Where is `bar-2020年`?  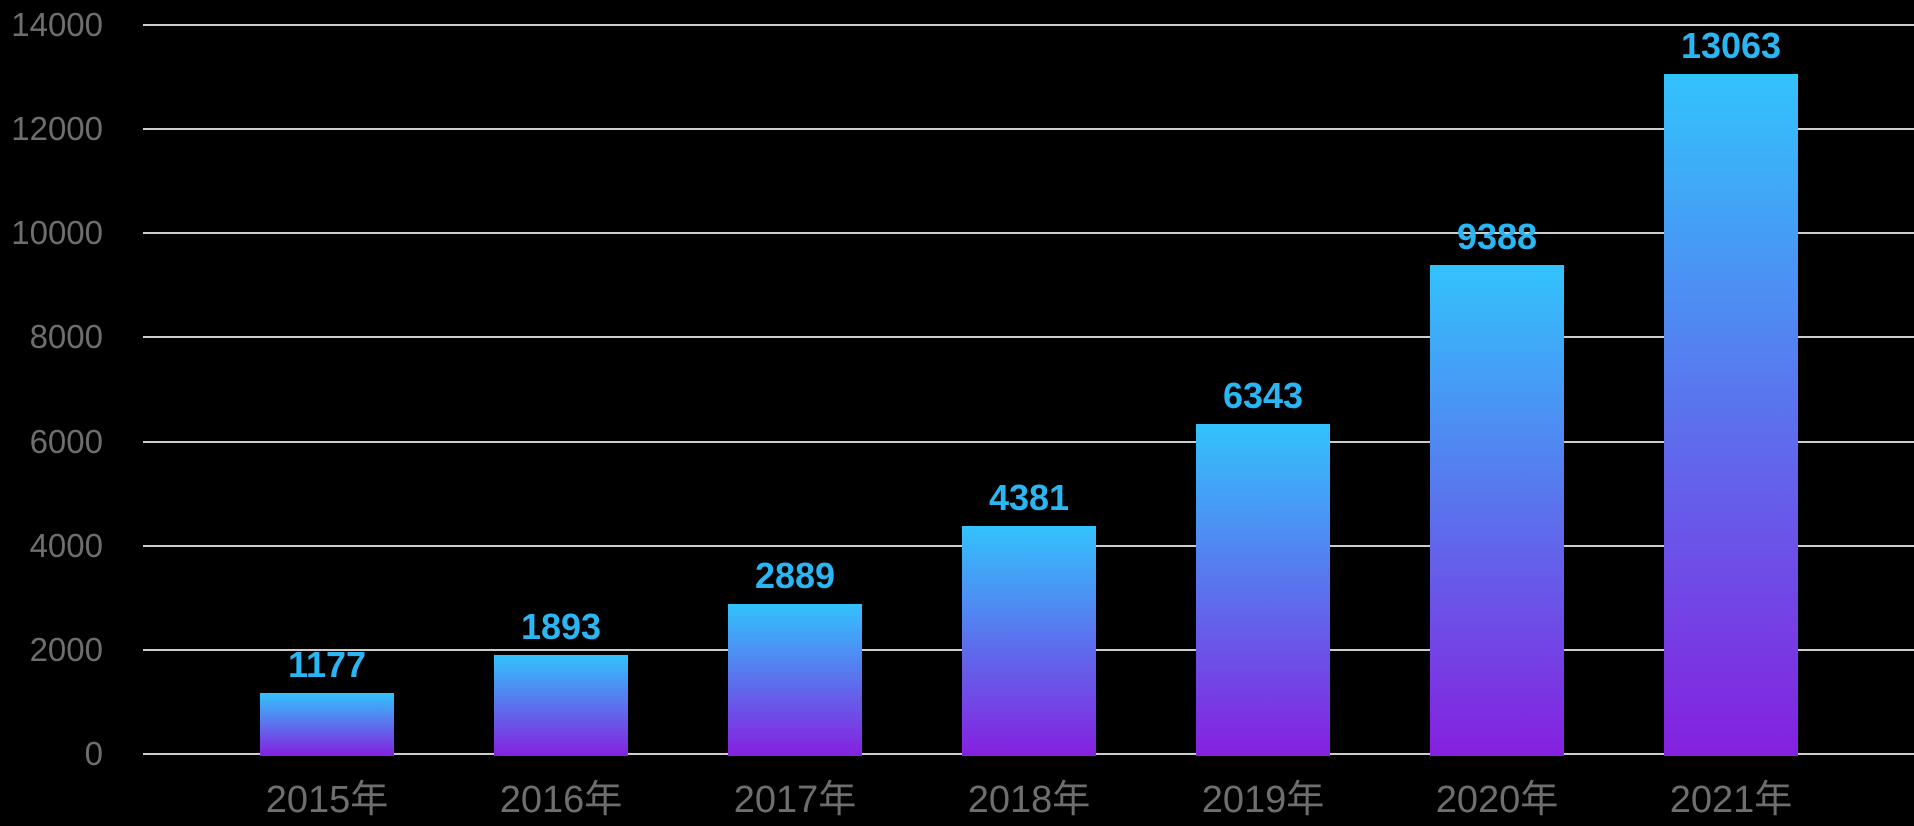 bar-2020年 is located at coordinates (1497, 510).